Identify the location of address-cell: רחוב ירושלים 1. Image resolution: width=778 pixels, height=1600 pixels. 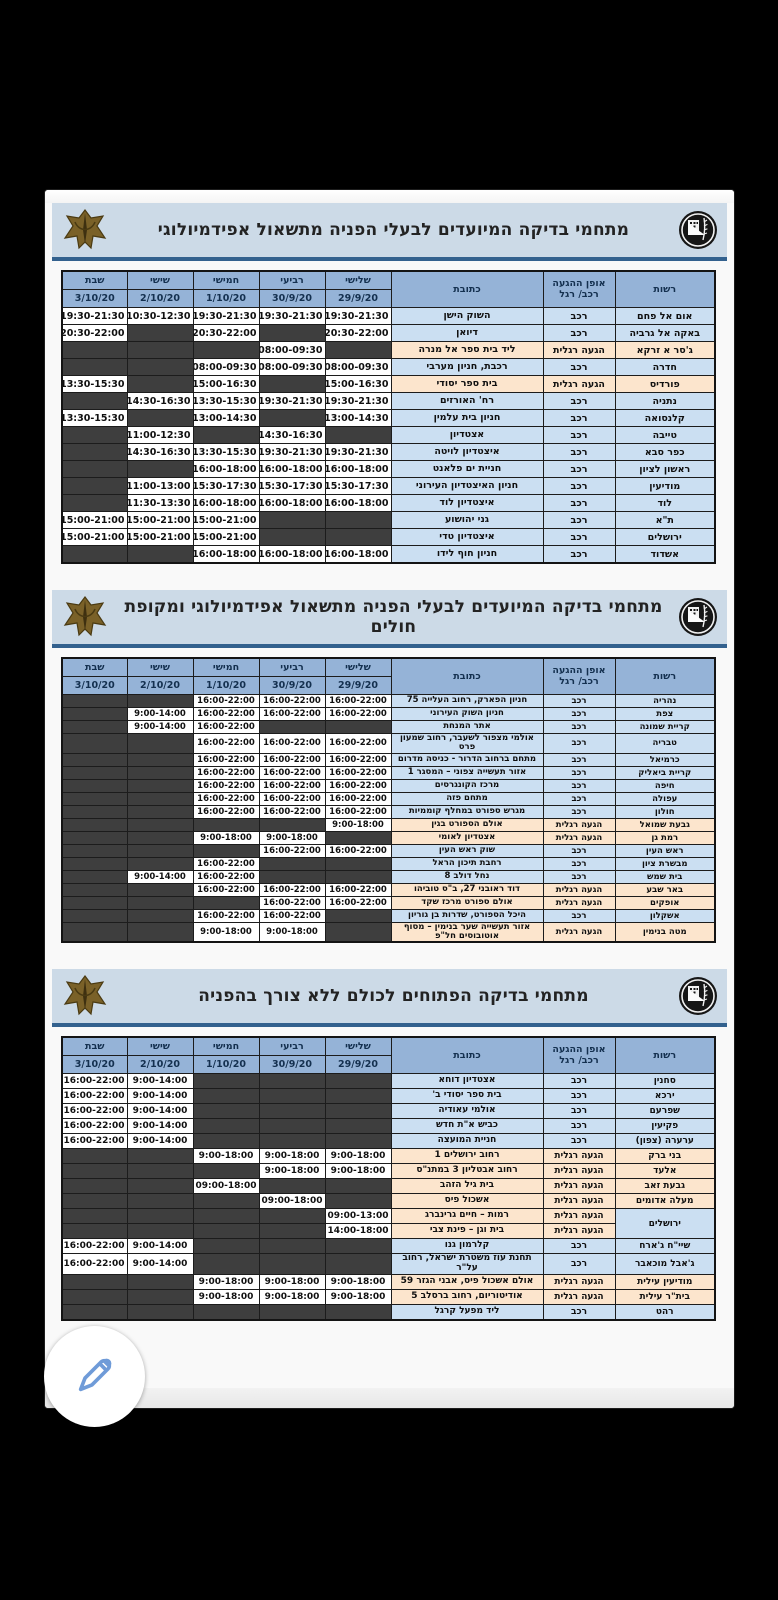
(467, 1156).